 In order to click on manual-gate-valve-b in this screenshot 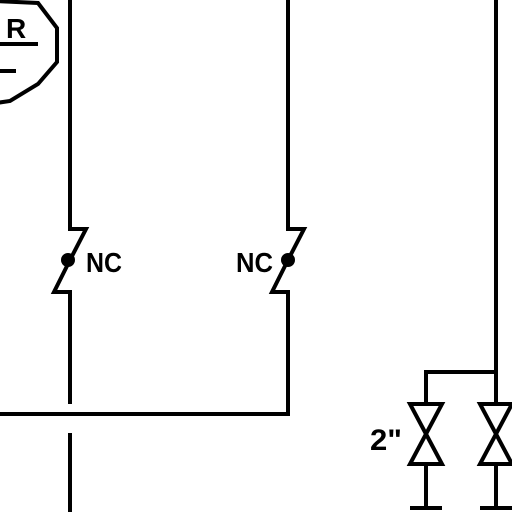, I will do `click(494, 434)`.